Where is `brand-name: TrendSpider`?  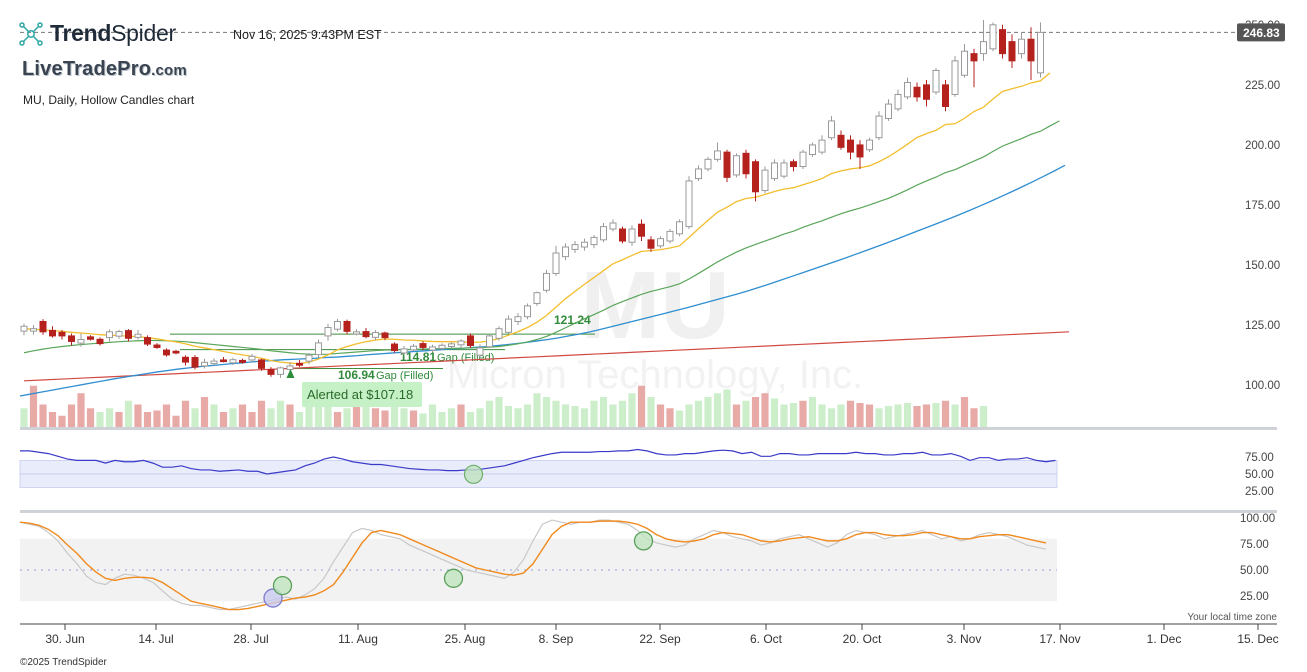
brand-name: TrendSpider is located at coordinates (113, 33).